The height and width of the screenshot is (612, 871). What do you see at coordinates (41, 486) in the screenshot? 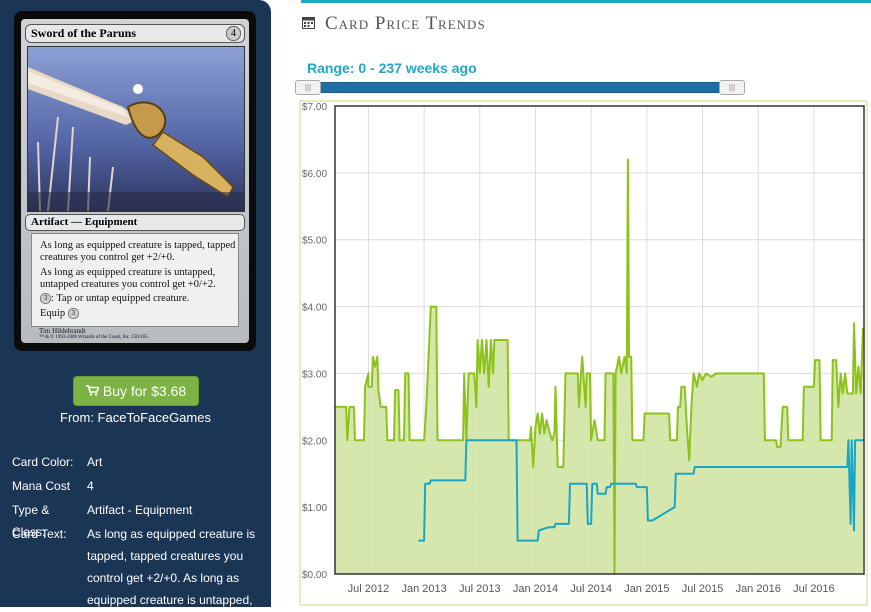
I see `detail-label-mana: Mana Cost` at bounding box center [41, 486].